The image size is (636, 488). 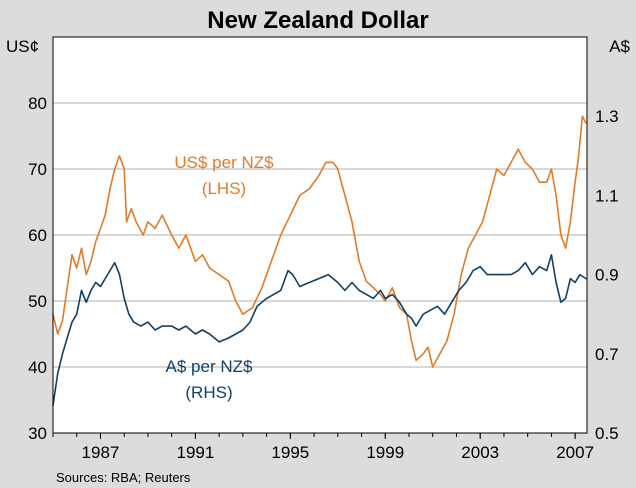 What do you see at coordinates (607, 354) in the screenshot?
I see `right-tick-label: 0.7` at bounding box center [607, 354].